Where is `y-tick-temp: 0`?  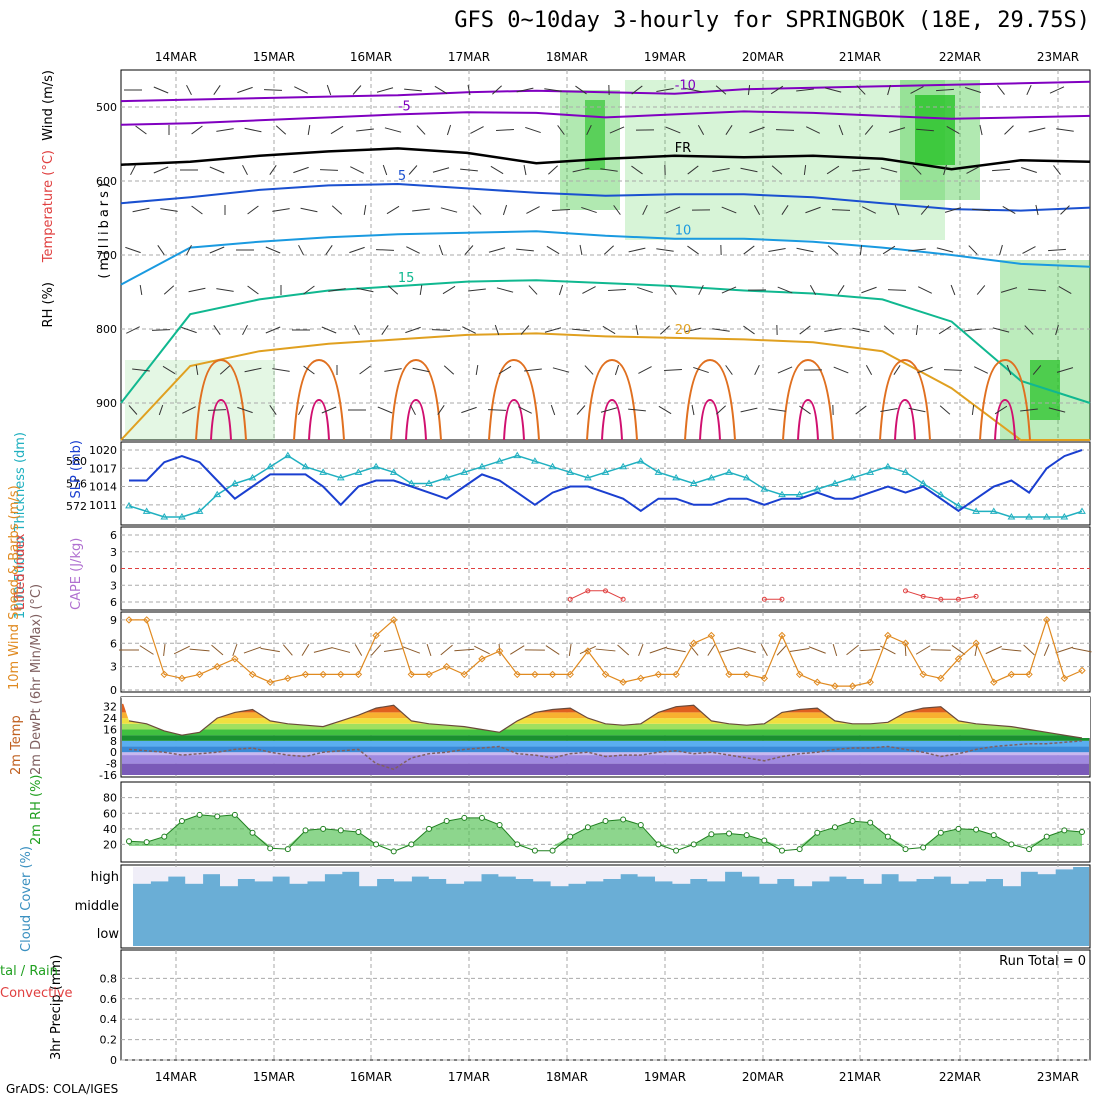
y-tick-temp: 0 is located at coordinates (113, 752).